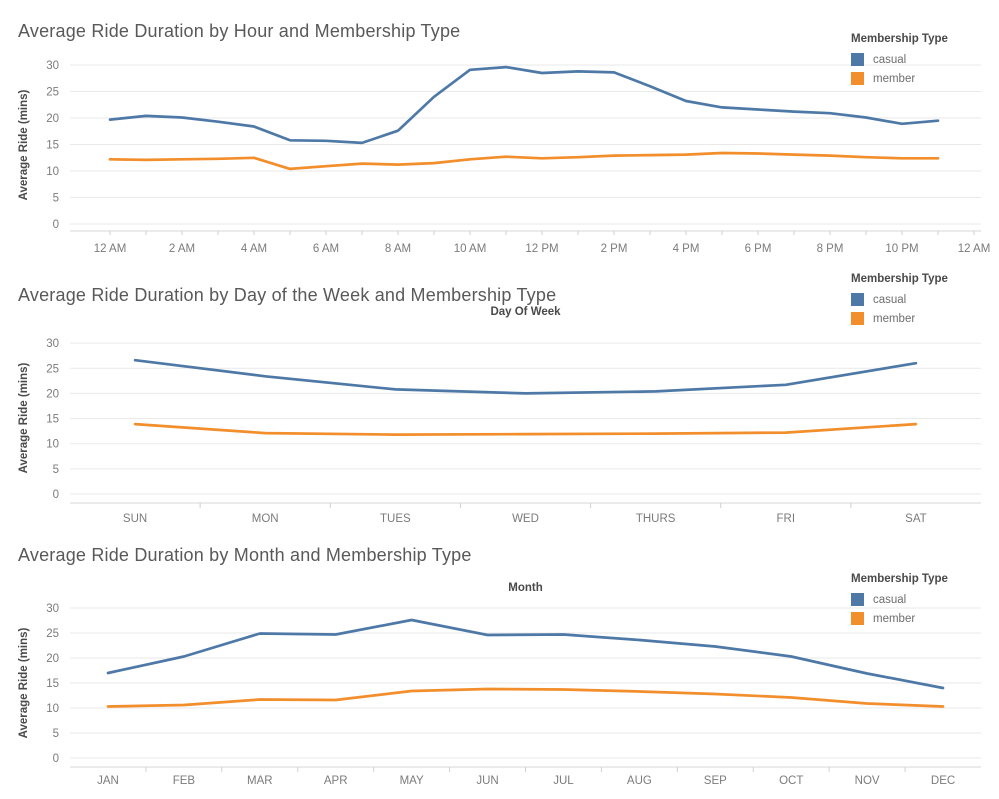 The image size is (999, 799). What do you see at coordinates (184, 781) in the screenshot?
I see `x-tick-label: FEB` at bounding box center [184, 781].